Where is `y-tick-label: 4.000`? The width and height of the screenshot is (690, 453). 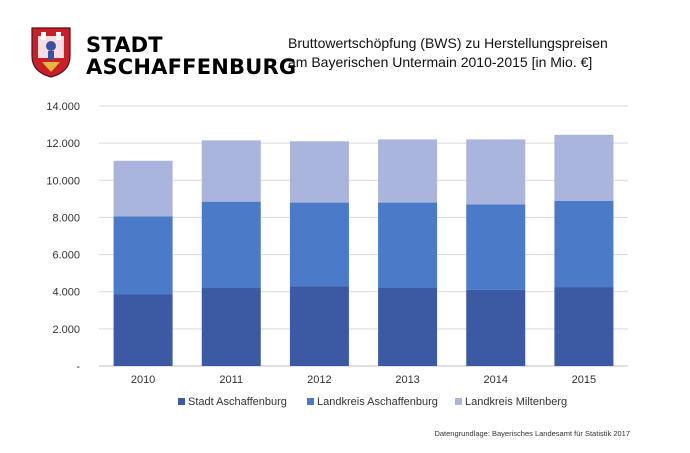 y-tick-label: 4.000 is located at coordinates (66, 293).